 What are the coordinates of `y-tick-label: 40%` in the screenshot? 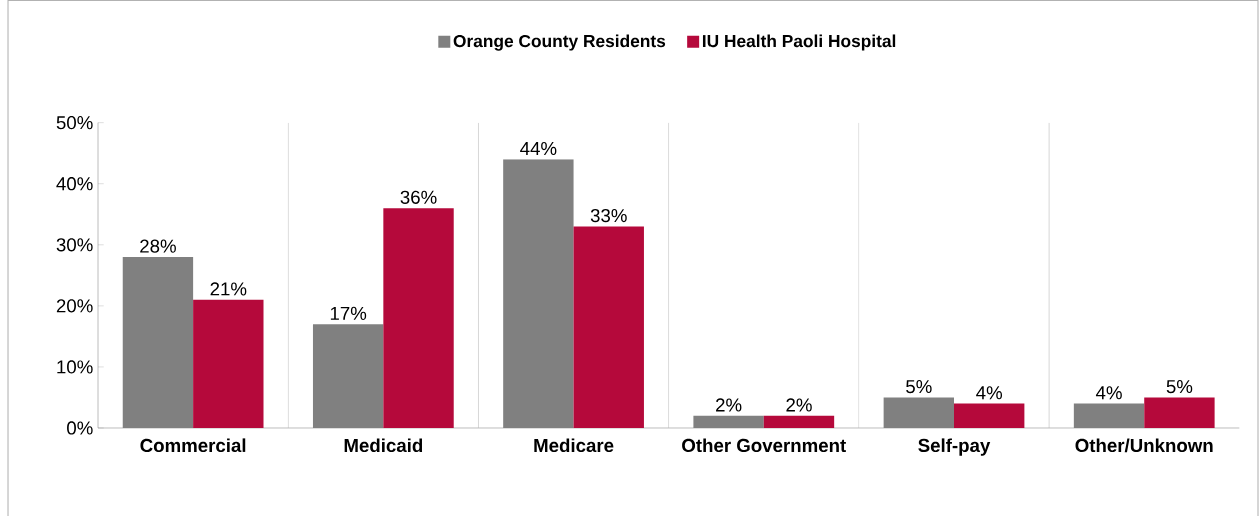 It's located at (74, 184).